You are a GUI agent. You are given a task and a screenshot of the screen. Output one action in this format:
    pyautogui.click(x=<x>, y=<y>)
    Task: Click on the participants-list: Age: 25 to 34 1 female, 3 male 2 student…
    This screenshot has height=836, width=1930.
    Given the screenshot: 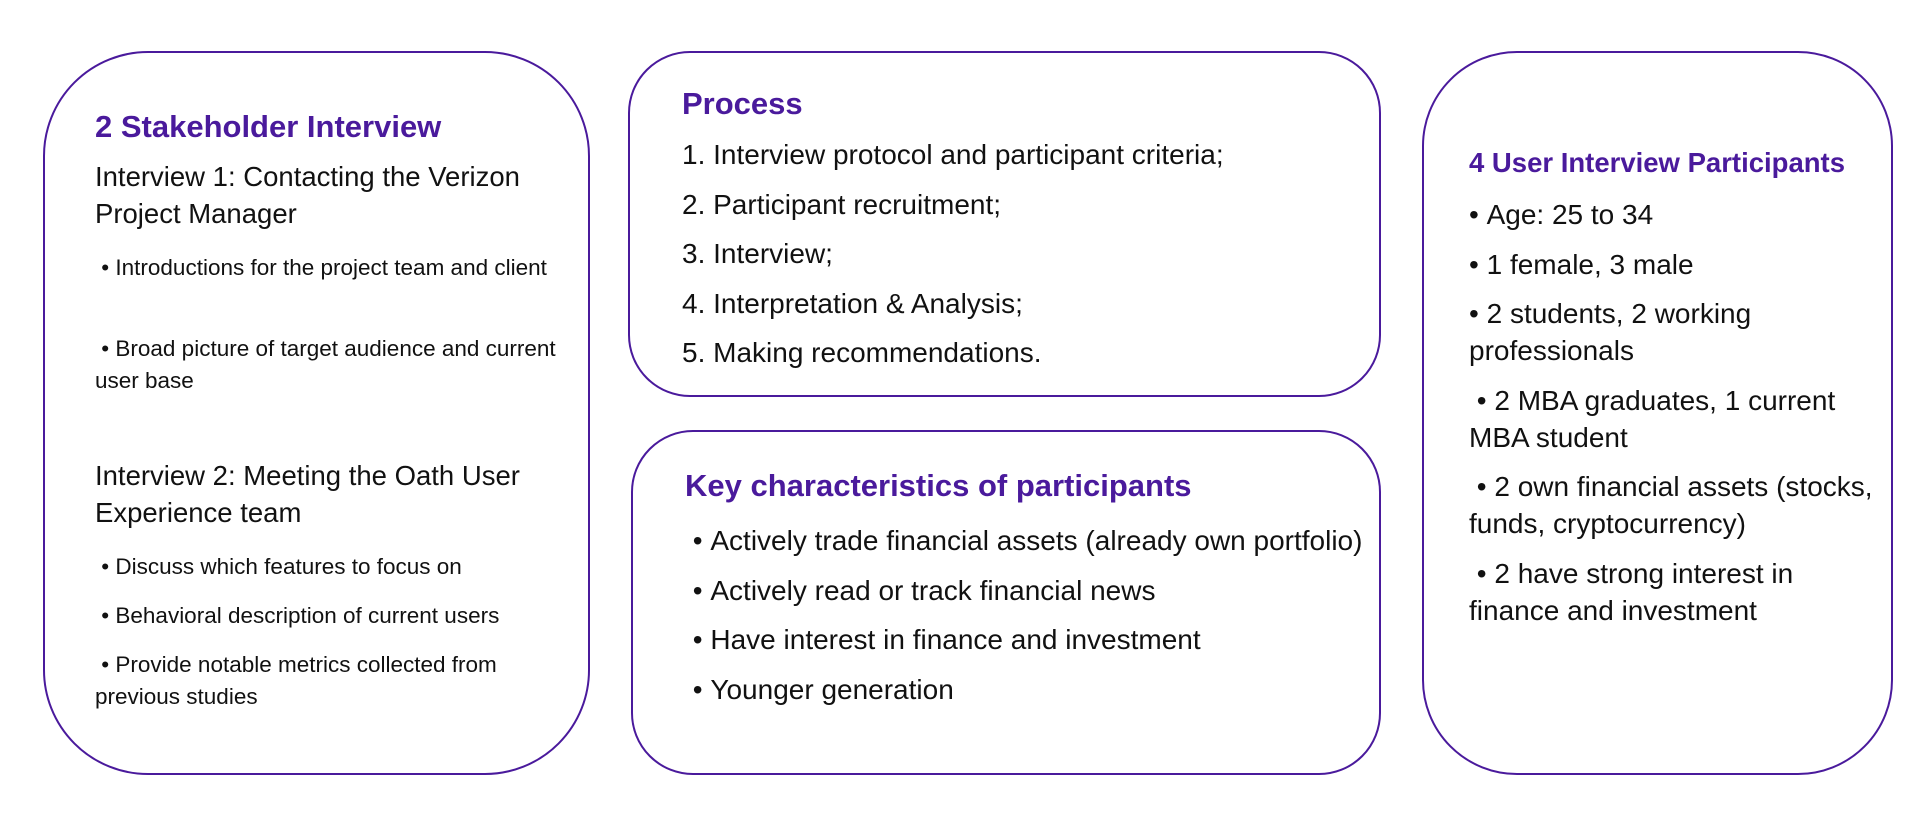 What is the action you would take?
    pyautogui.click(x=1674, y=418)
    